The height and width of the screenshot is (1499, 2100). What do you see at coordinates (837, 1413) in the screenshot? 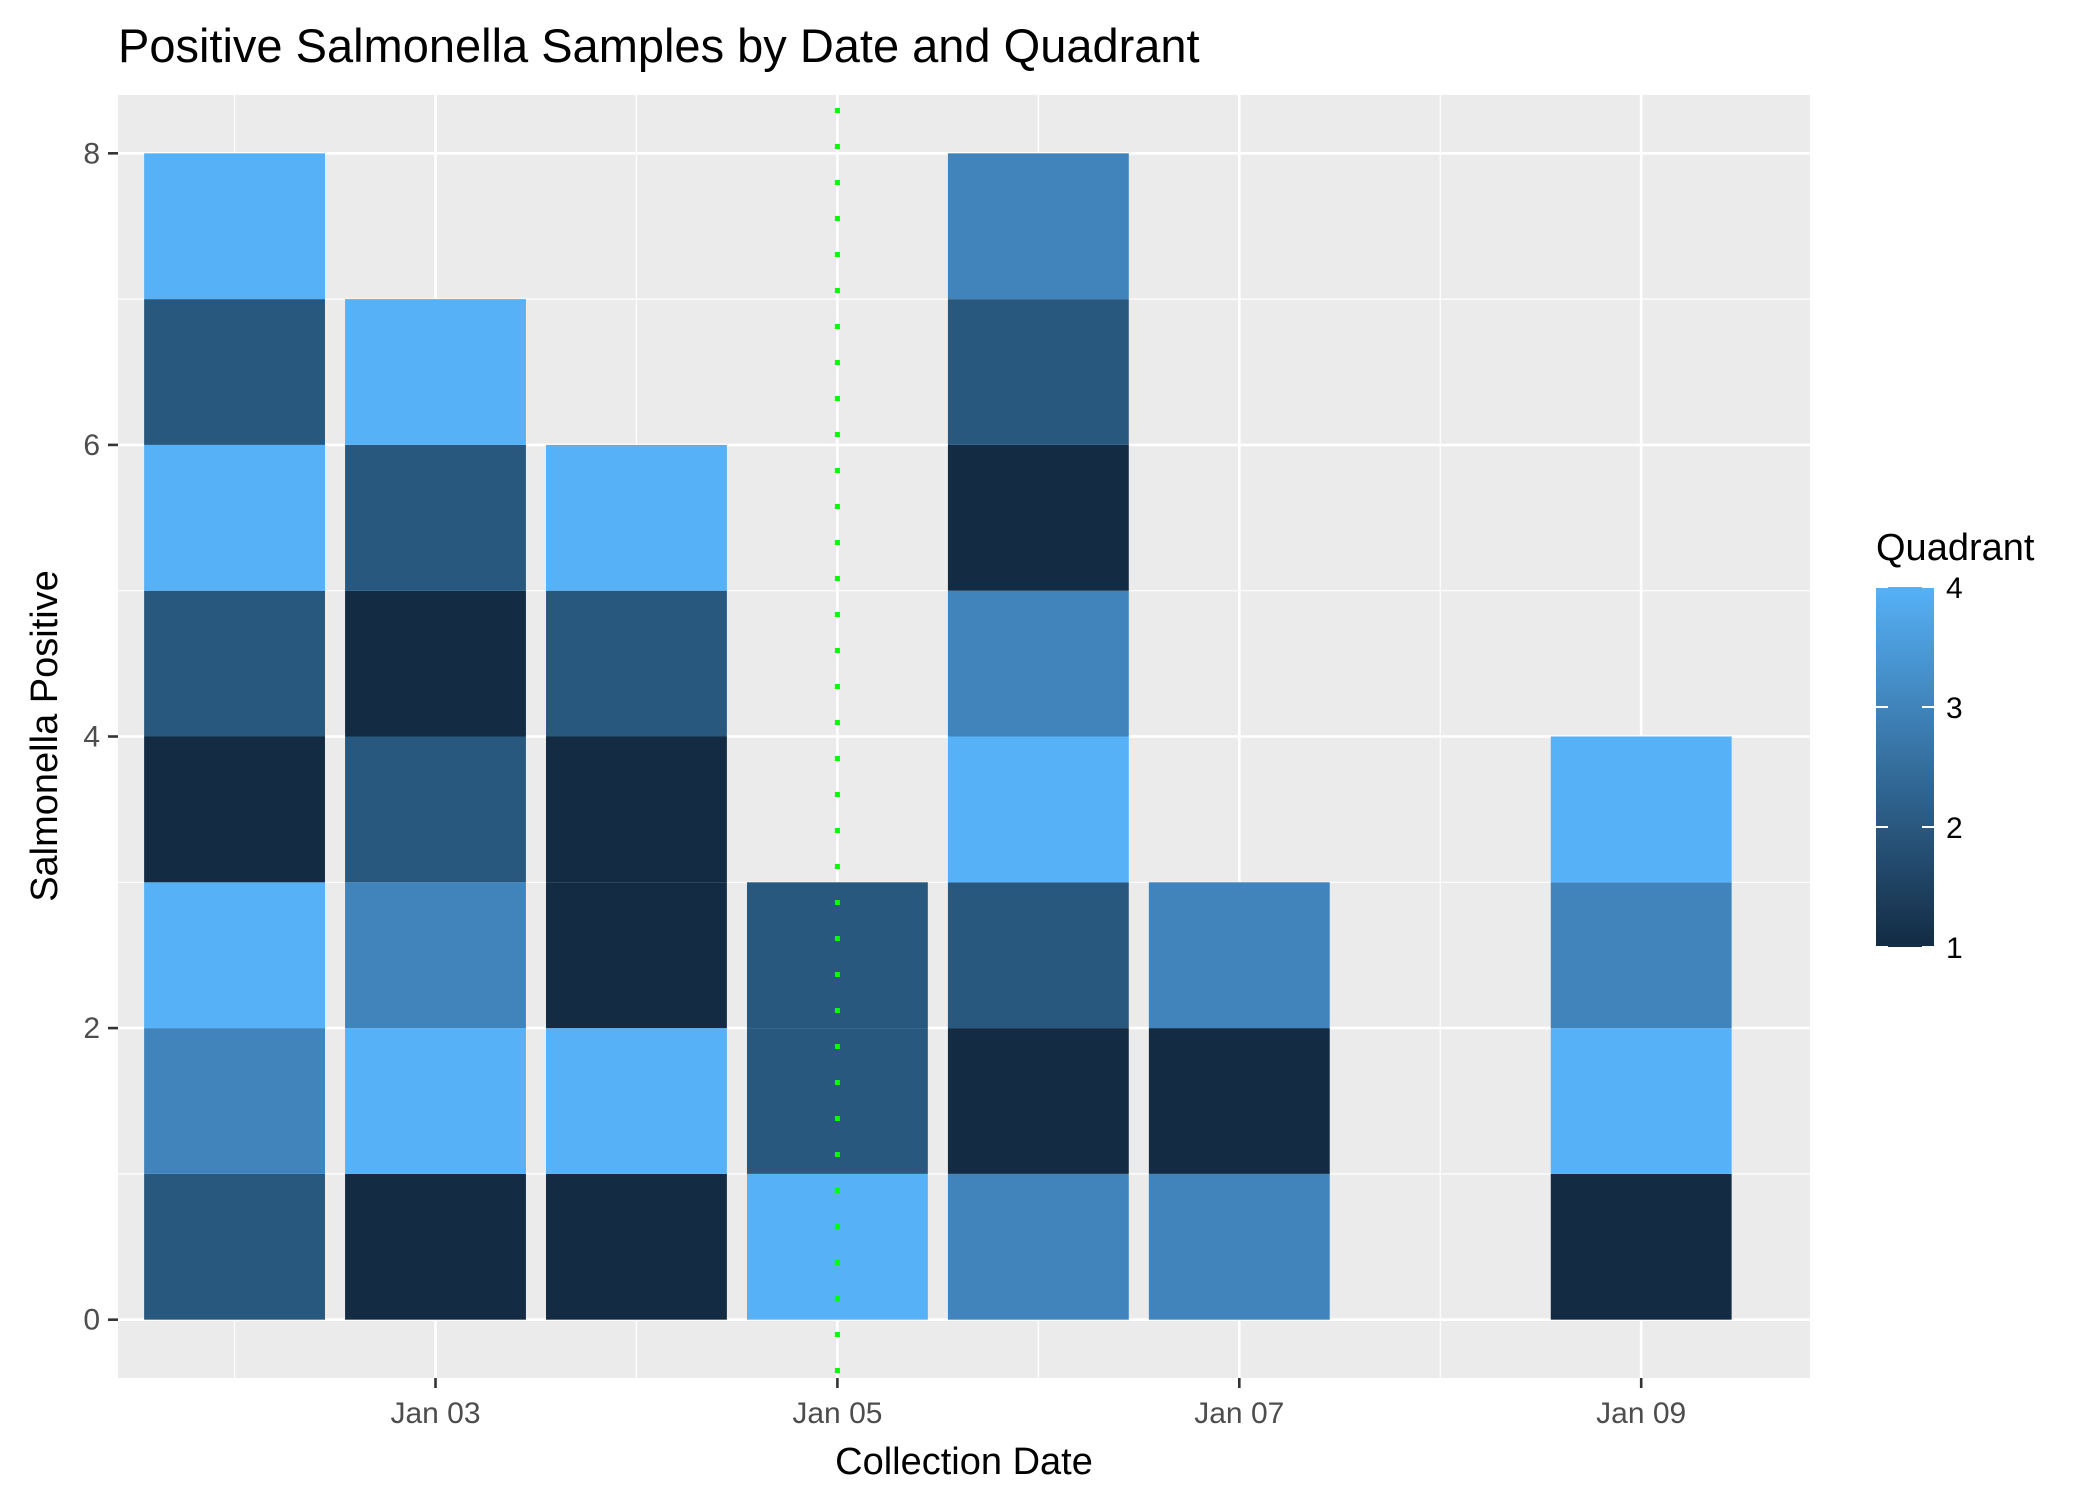
I see `x-tick-label: Jan 05` at bounding box center [837, 1413].